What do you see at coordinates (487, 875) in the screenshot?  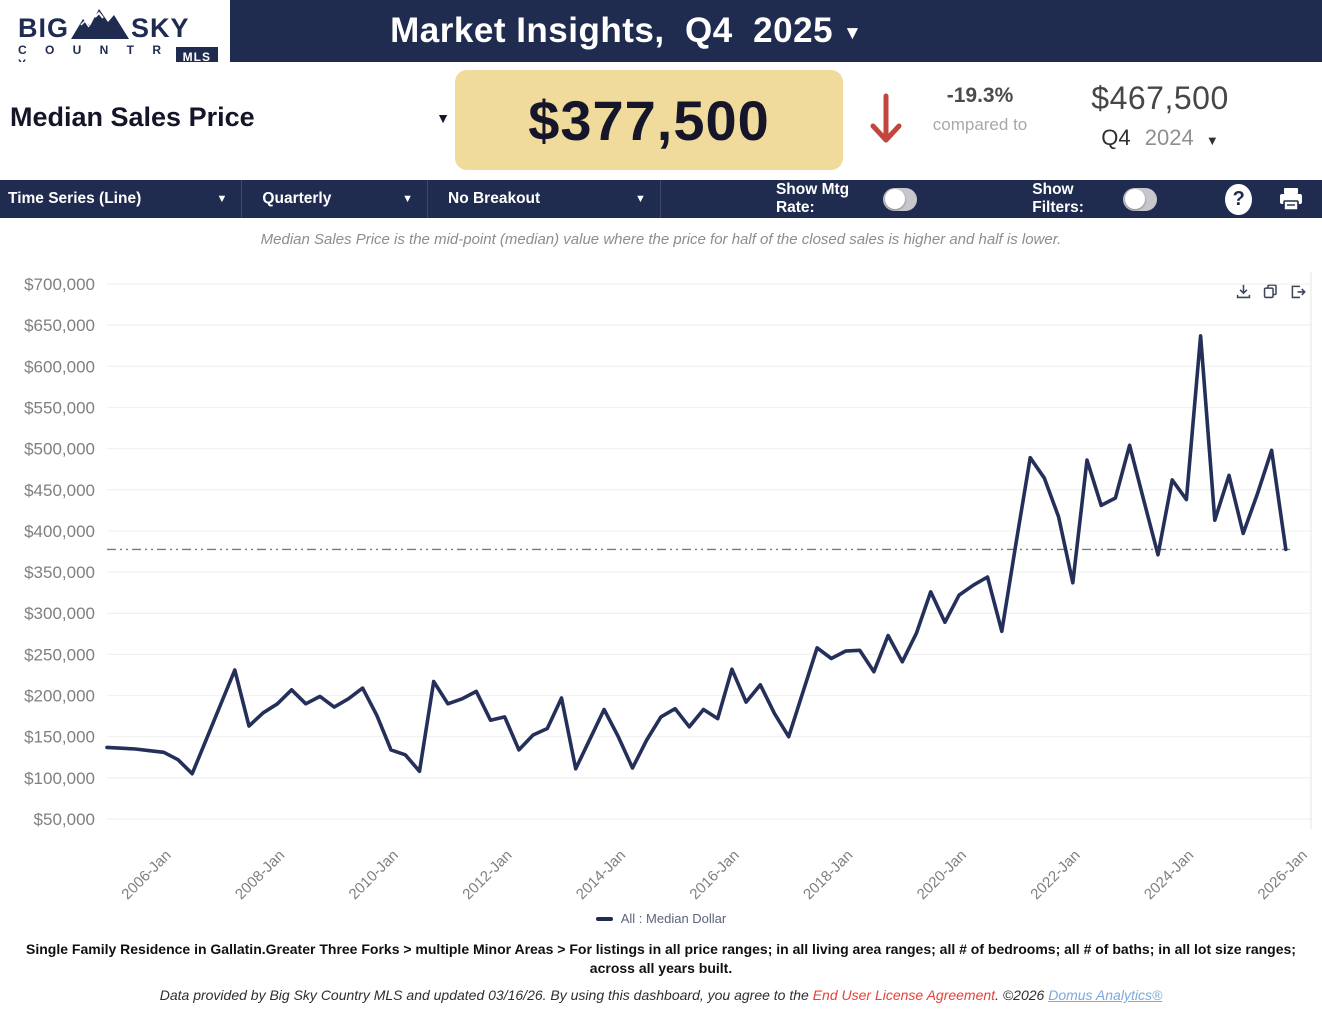 I see `x-axis-label: 2012-Jan` at bounding box center [487, 875].